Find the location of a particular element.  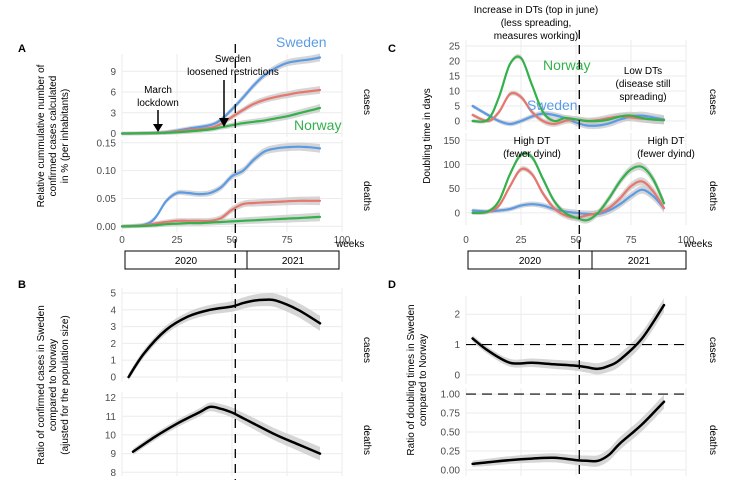

annotation-low-dt: Low DTs (disease still spreading) is located at coordinates (642, 84).